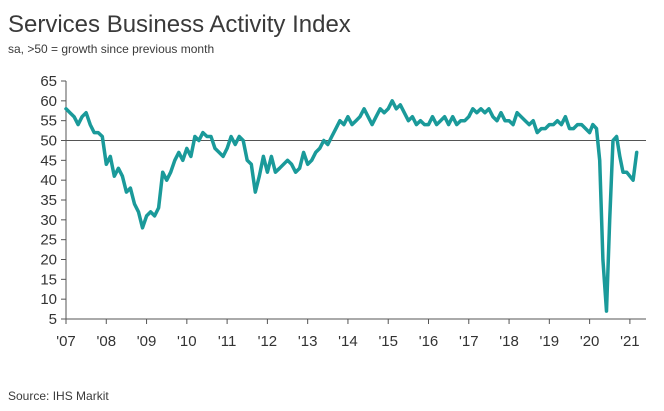 Image resolution: width=664 pixels, height=411 pixels. Describe the element at coordinates (187, 341) in the screenshot. I see `x-tick-label: '10` at that location.